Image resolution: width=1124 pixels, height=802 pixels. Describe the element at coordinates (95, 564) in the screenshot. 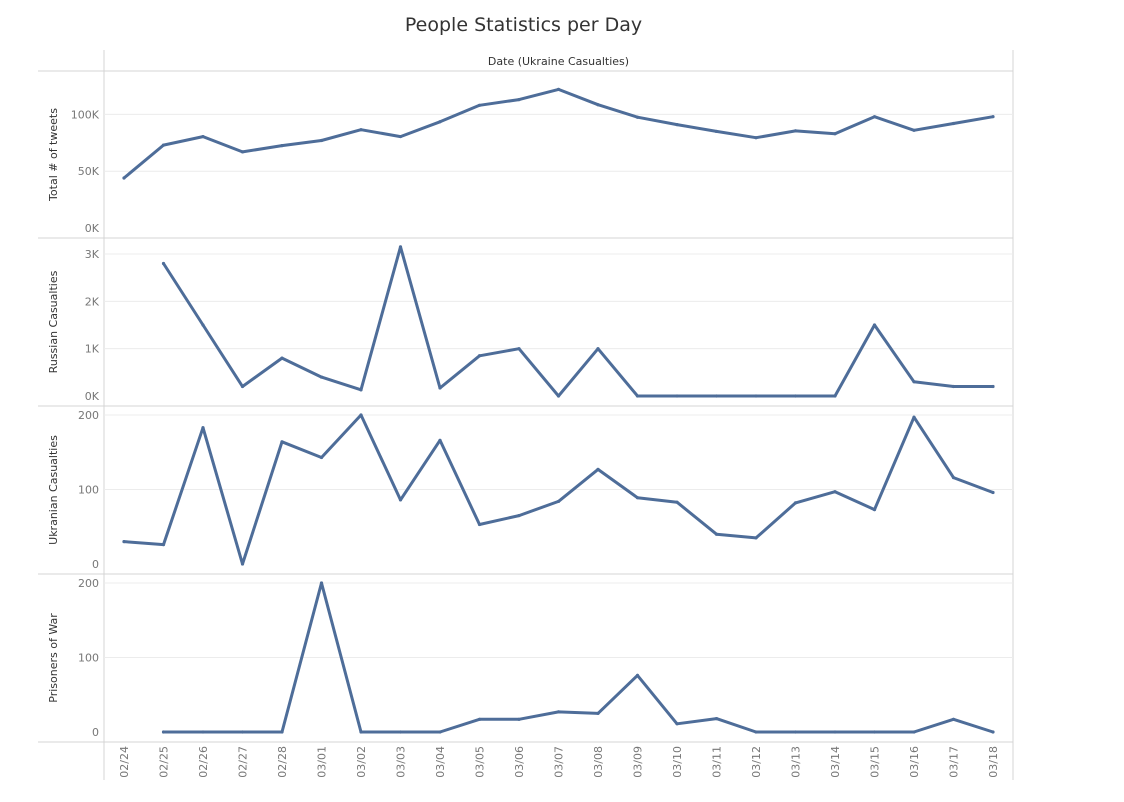

I see `y-tick-label: 0` at that location.